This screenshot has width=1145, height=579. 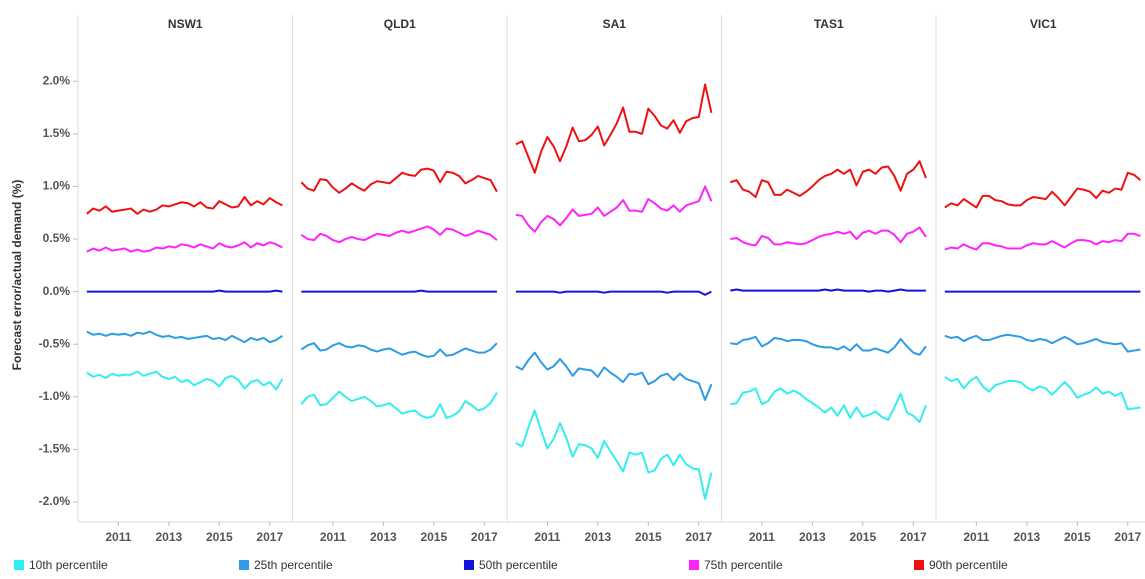 I want to click on y-tick-label: -0.5%, so click(x=55, y=343).